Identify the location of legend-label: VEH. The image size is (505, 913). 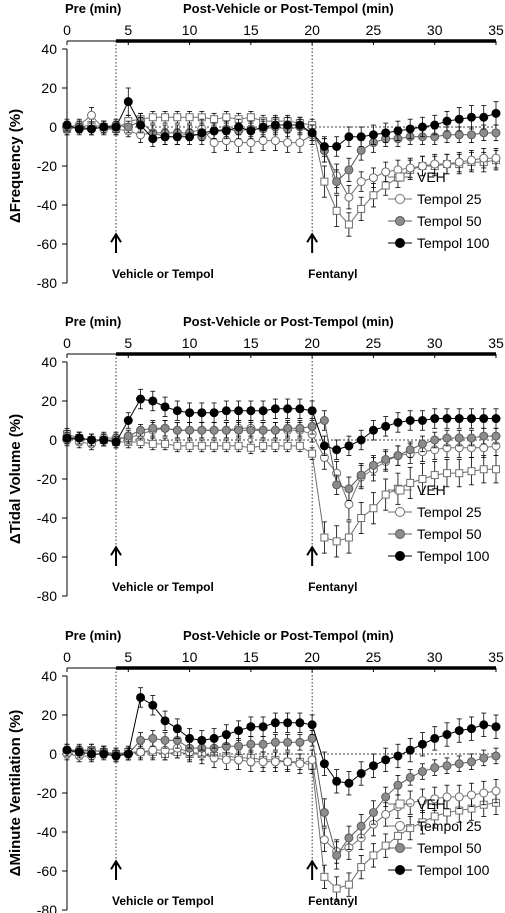
(431, 804).